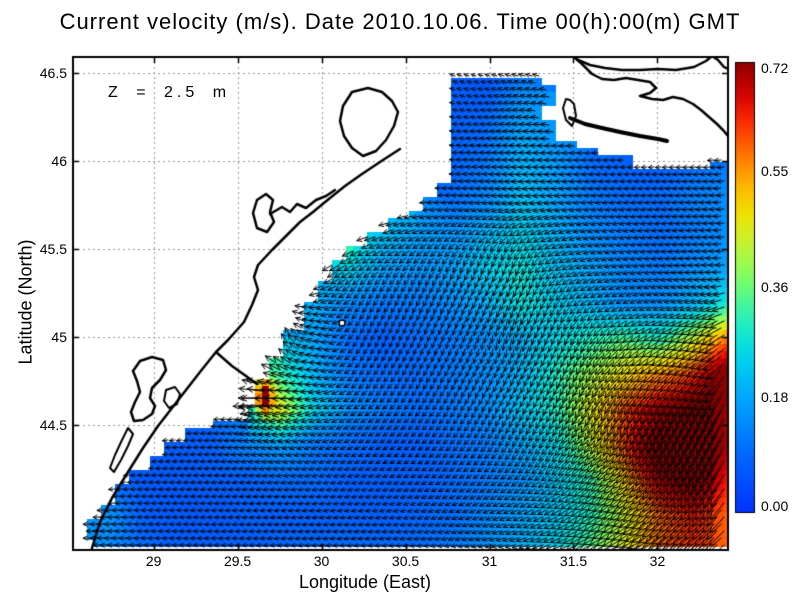 The image size is (800, 600). What do you see at coordinates (59, 160) in the screenshot?
I see `y-tick-label: 46` at bounding box center [59, 160].